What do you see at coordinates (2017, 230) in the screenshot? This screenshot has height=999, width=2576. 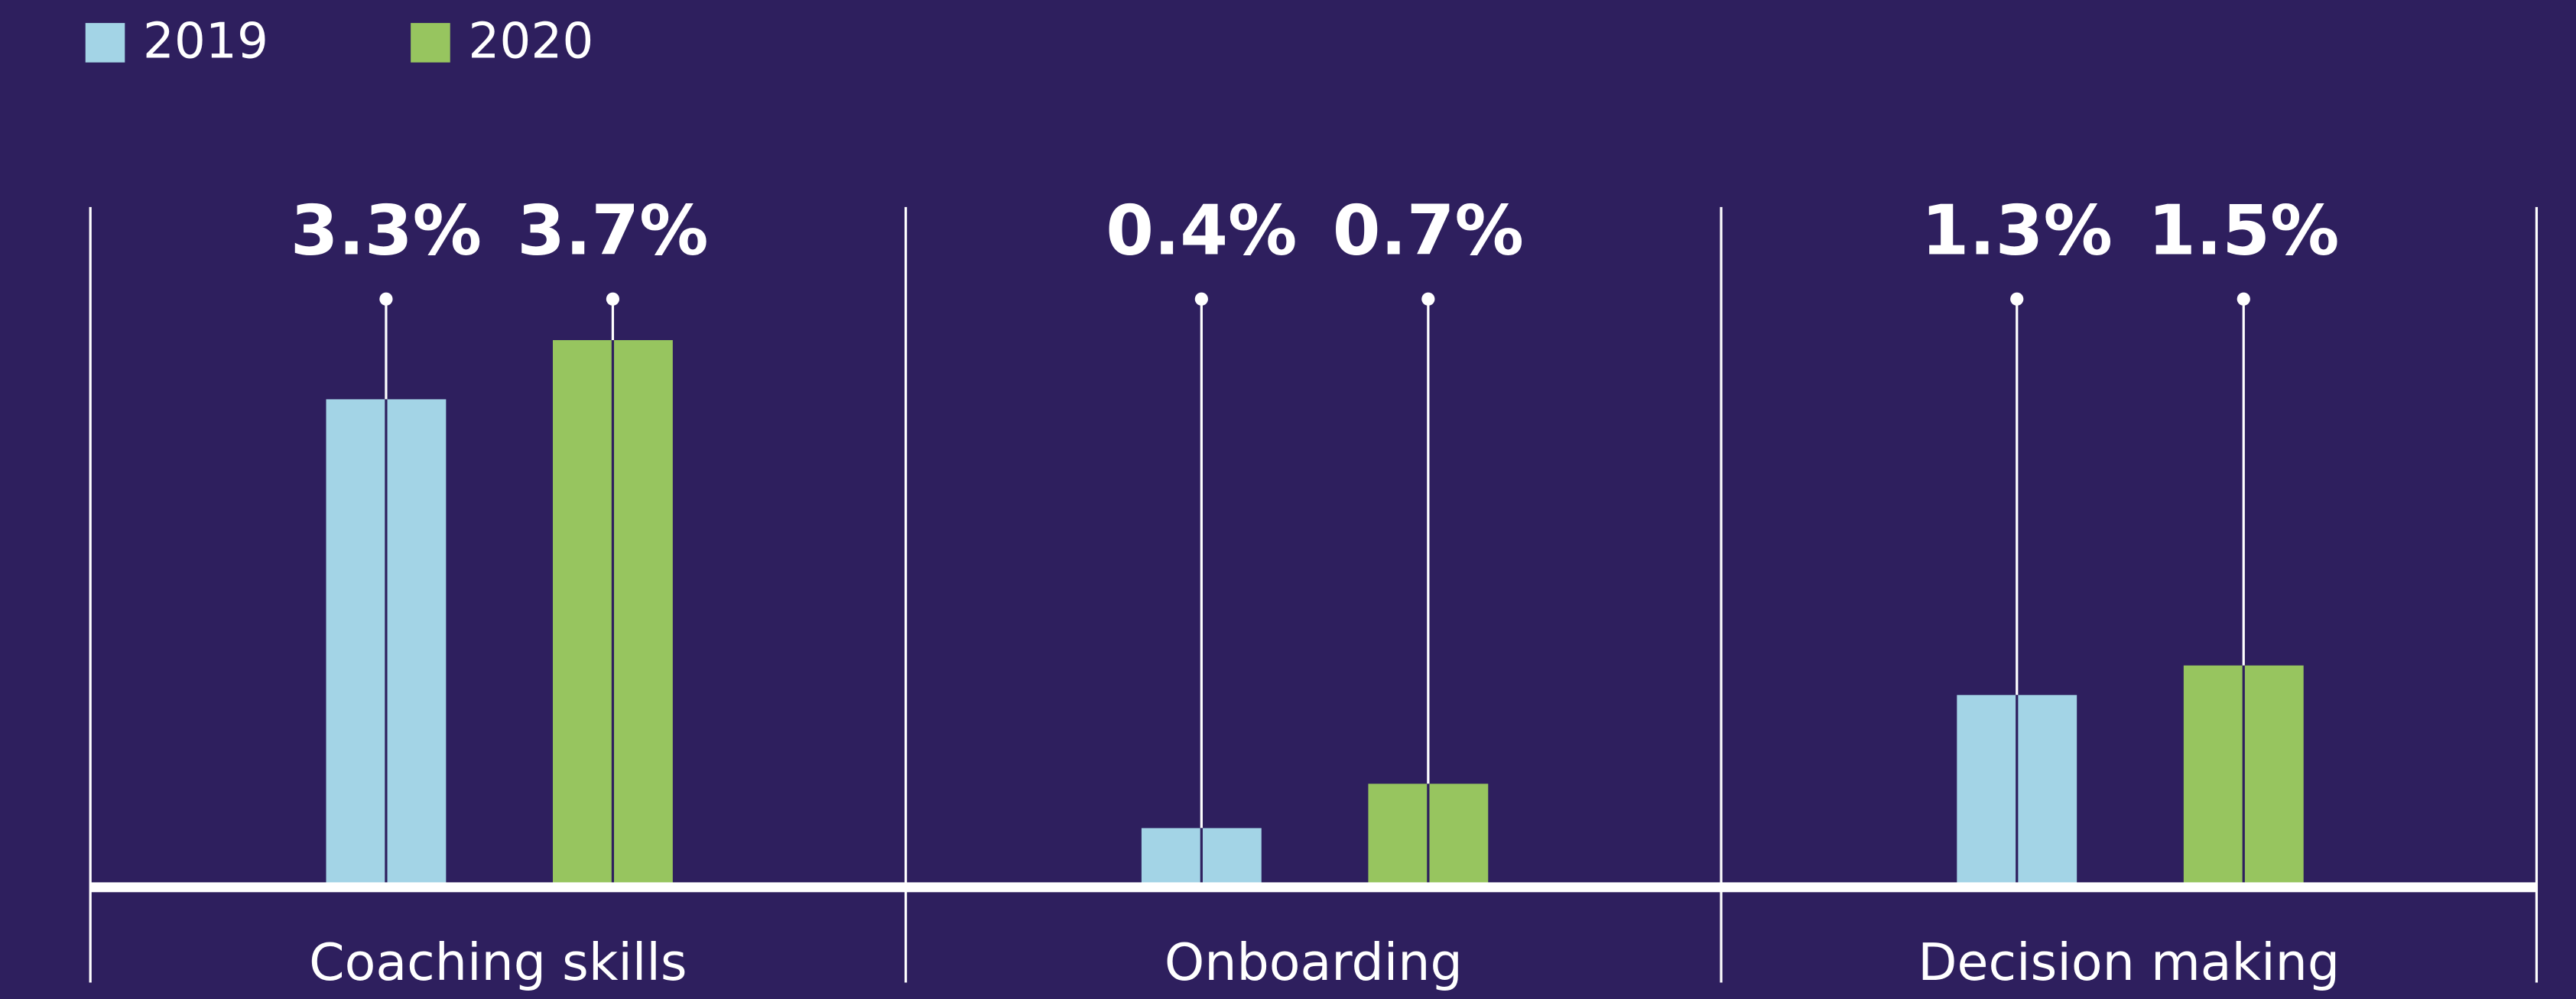 I see `value-label: 1.3%` at bounding box center [2017, 230].